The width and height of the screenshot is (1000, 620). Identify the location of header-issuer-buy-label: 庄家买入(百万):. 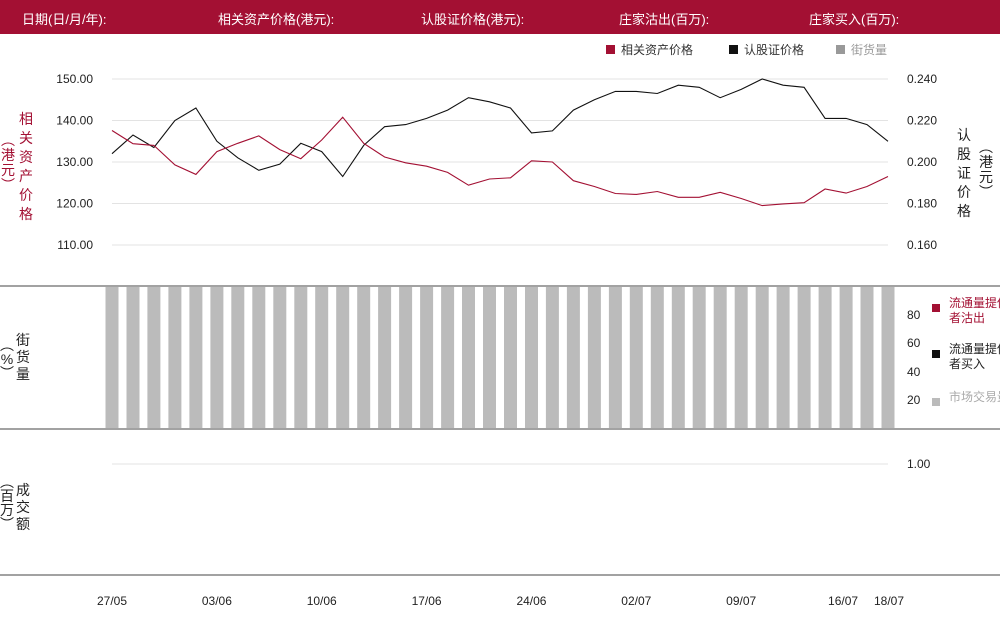
(854, 19).